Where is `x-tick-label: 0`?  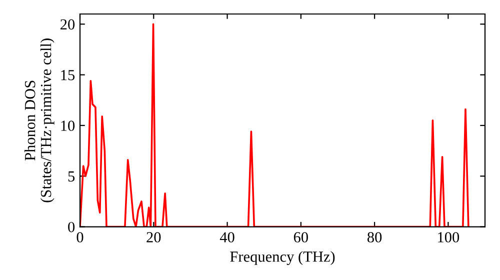 x-tick-label: 0 is located at coordinates (80, 237).